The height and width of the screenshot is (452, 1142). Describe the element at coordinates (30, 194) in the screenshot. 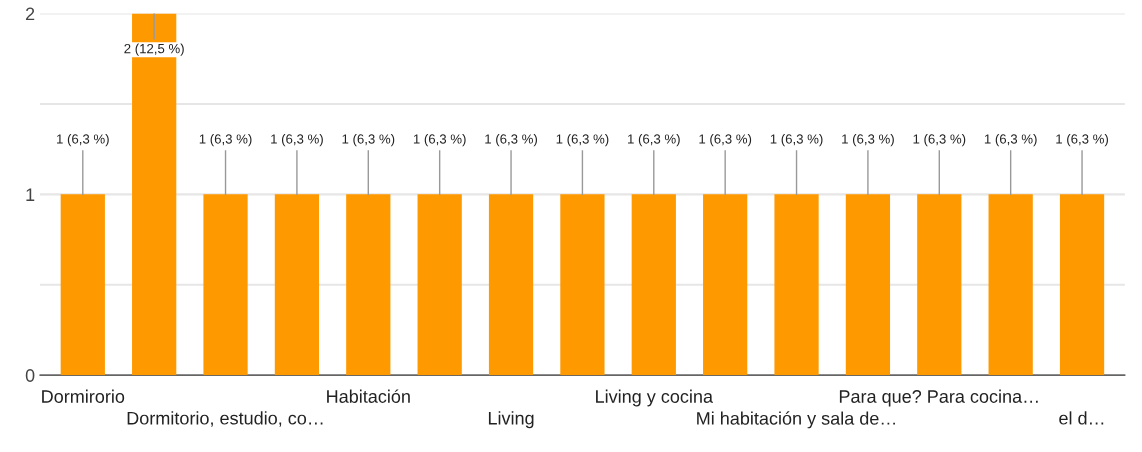

I see `y-tick-label: 1` at that location.